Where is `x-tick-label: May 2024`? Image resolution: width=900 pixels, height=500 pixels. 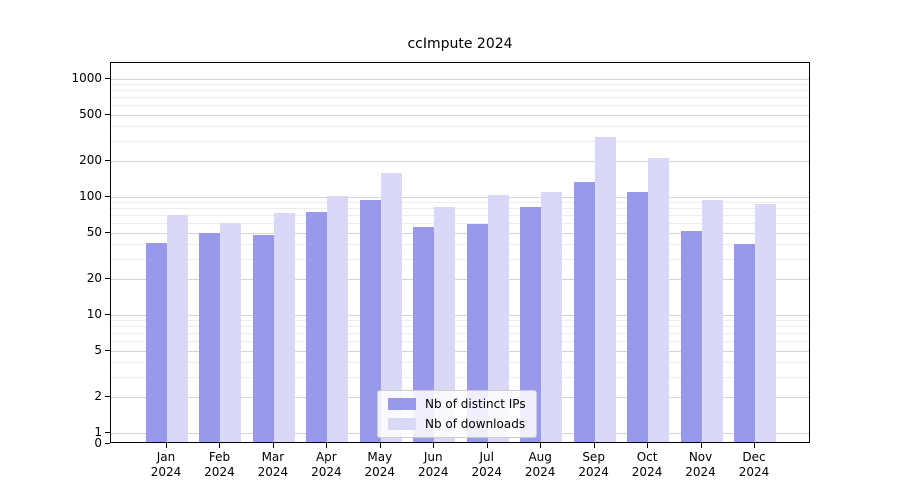
x-tick-label: May 2024 is located at coordinates (380, 464).